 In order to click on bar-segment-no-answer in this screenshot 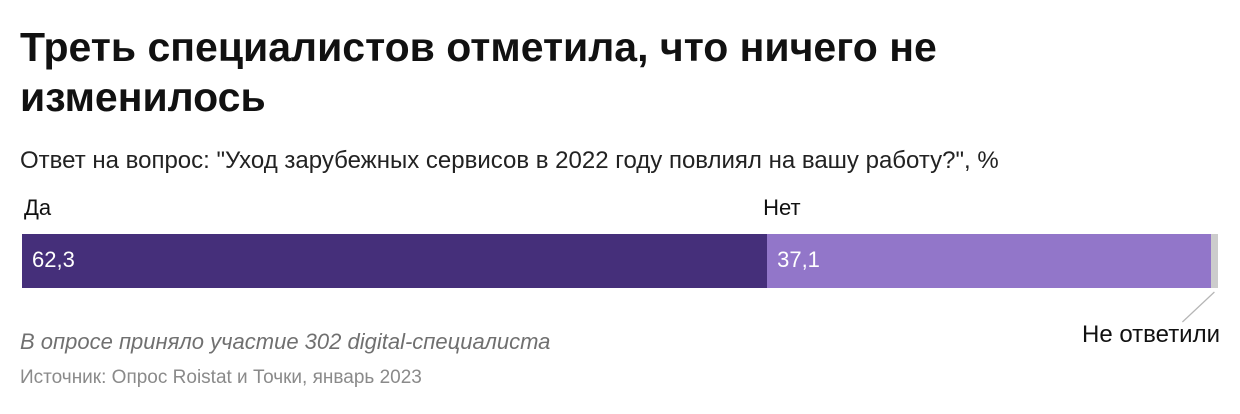, I will do `click(1214, 261)`.